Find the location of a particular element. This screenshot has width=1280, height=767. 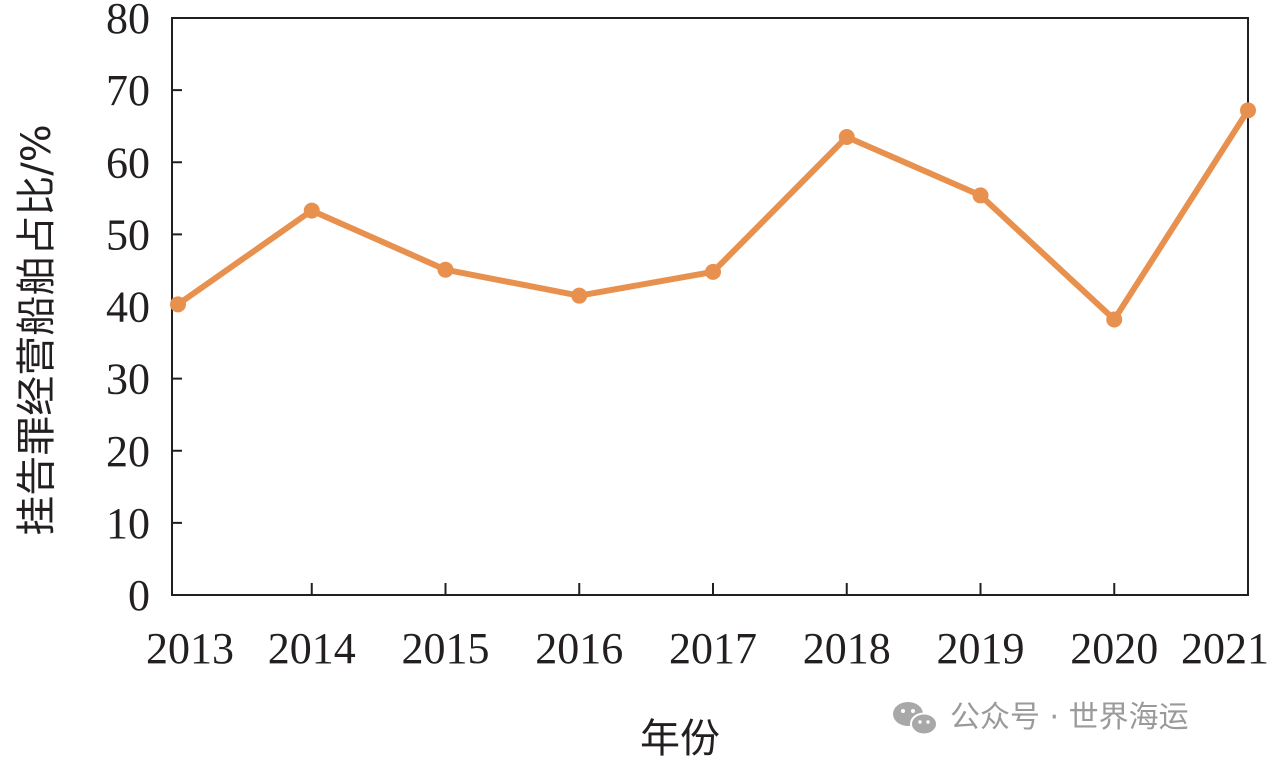

x-tick-label: 2019 is located at coordinates (981, 648).